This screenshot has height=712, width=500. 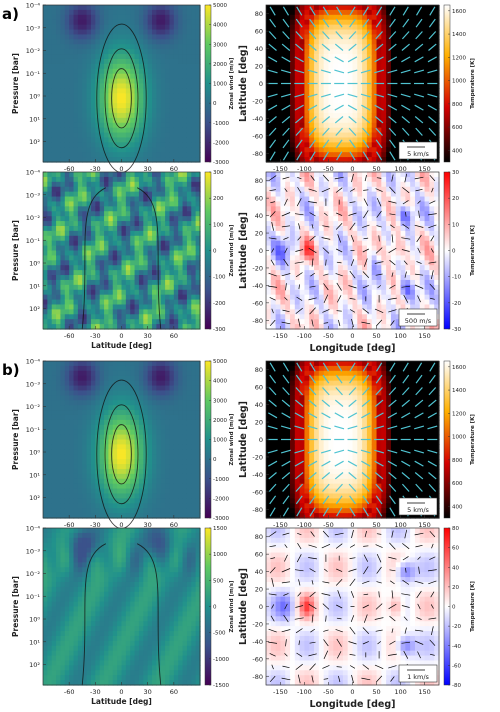 I want to click on y-tick-label: 10², so click(x=34, y=309).